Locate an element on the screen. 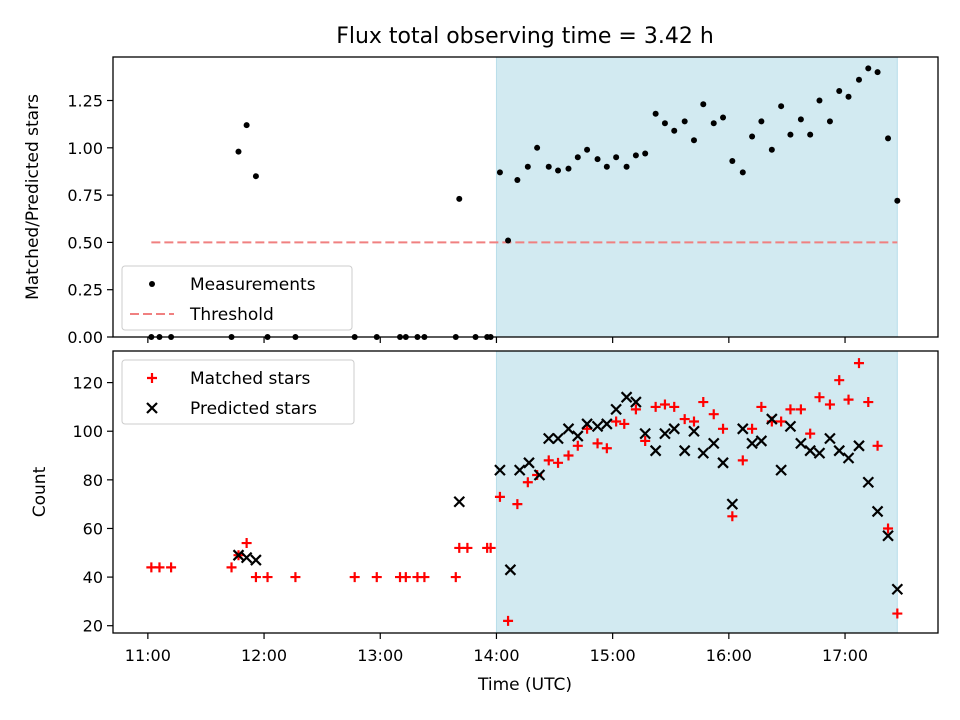  y-tick-label: 120 is located at coordinates (87, 383).